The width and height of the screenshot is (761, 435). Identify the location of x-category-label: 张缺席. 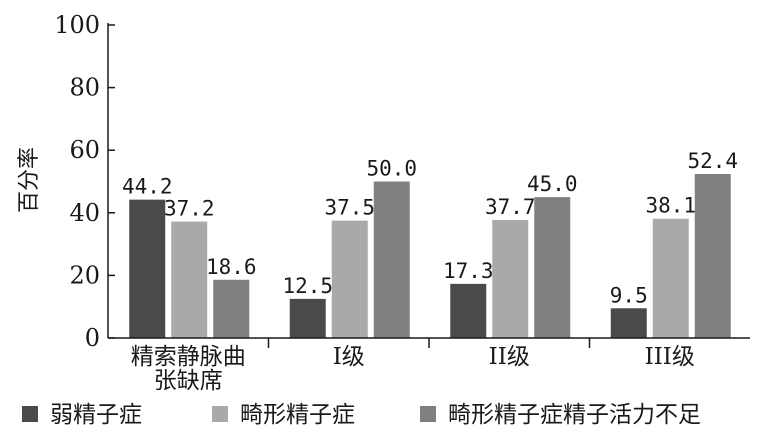
(188, 381).